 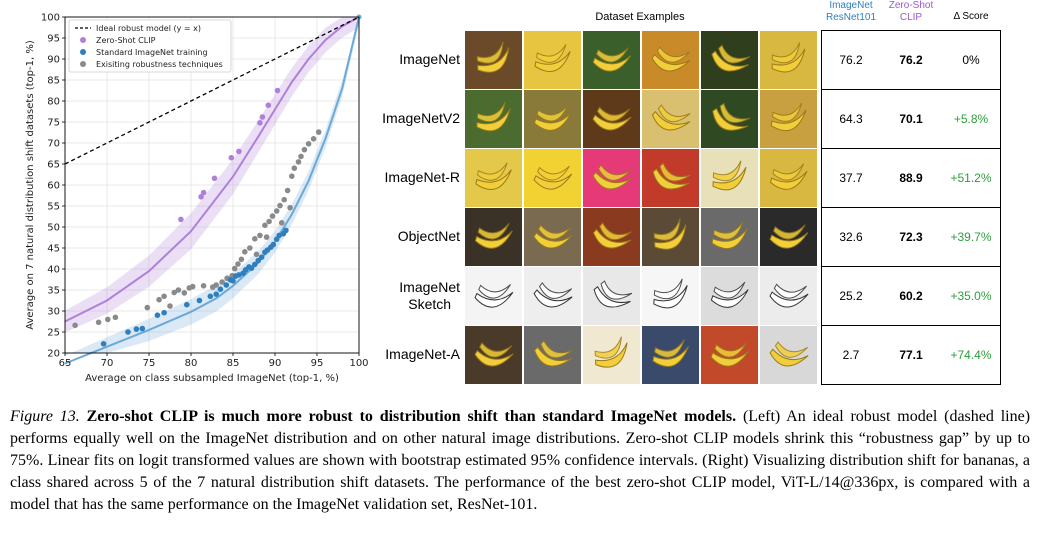 What do you see at coordinates (1000, 207) in the screenshot?
I see `table-border-right` at bounding box center [1000, 207].